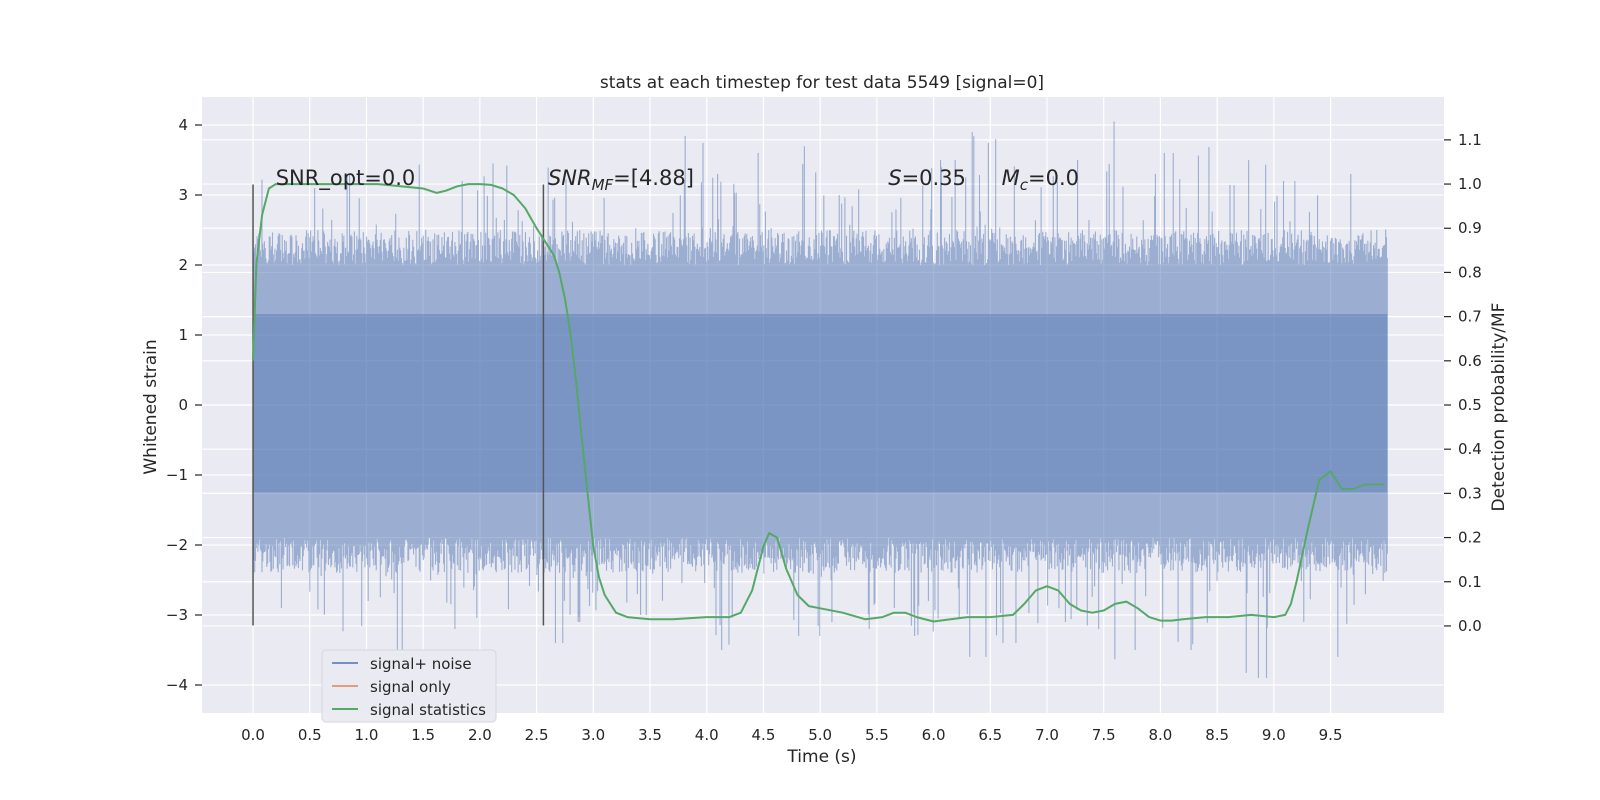 This screenshot has height=800, width=1600. What do you see at coordinates (1470, 361) in the screenshot?
I see `y2-tick-label: 0.6` at bounding box center [1470, 361].